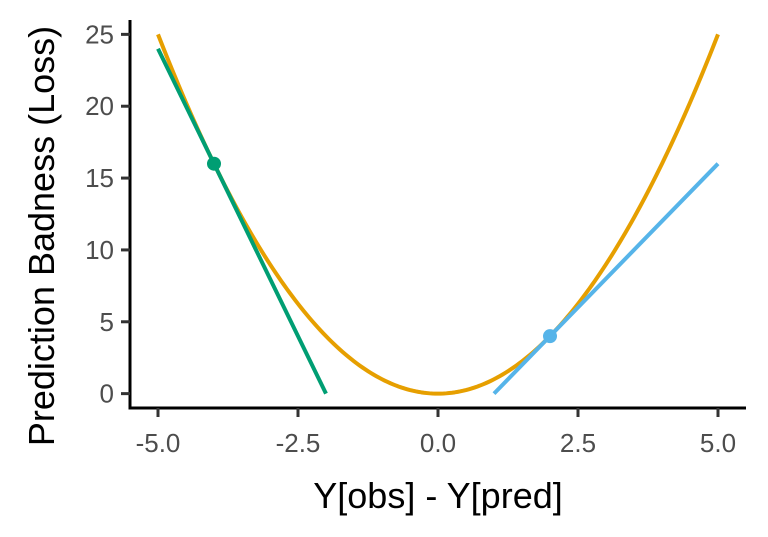 This screenshot has height=537, width=768. Describe the element at coordinates (158, 443) in the screenshot. I see `x-tick-label: -5.0` at that location.